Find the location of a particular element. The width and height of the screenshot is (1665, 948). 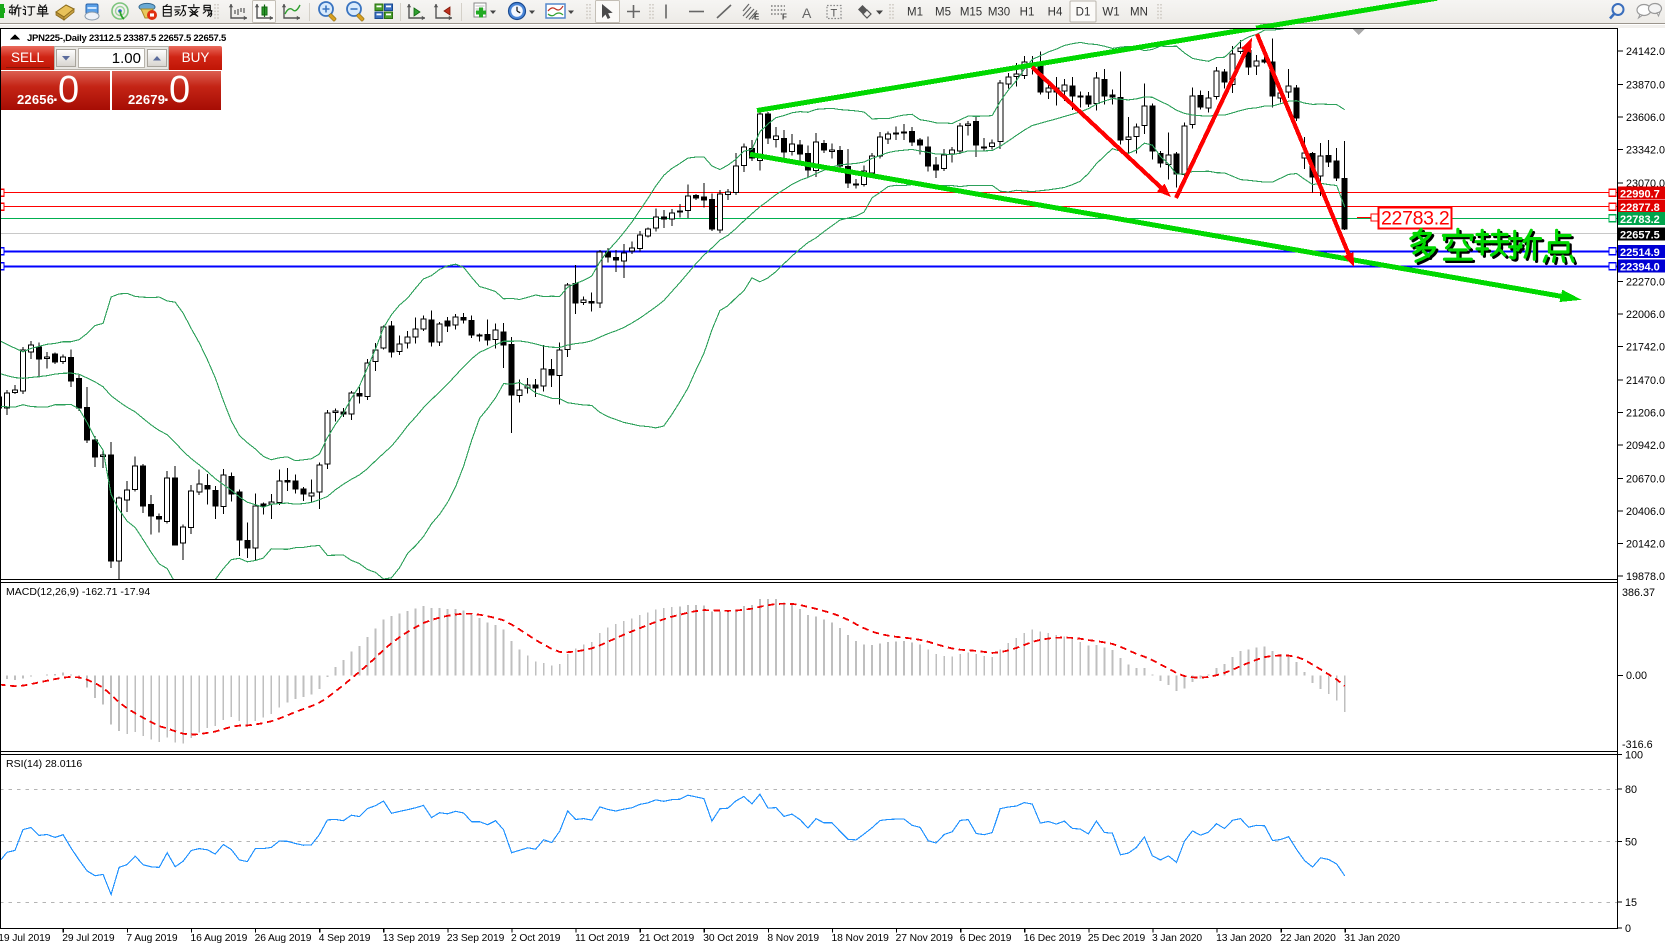

svg-text: 22657.5 is located at coordinates (1640, 235).